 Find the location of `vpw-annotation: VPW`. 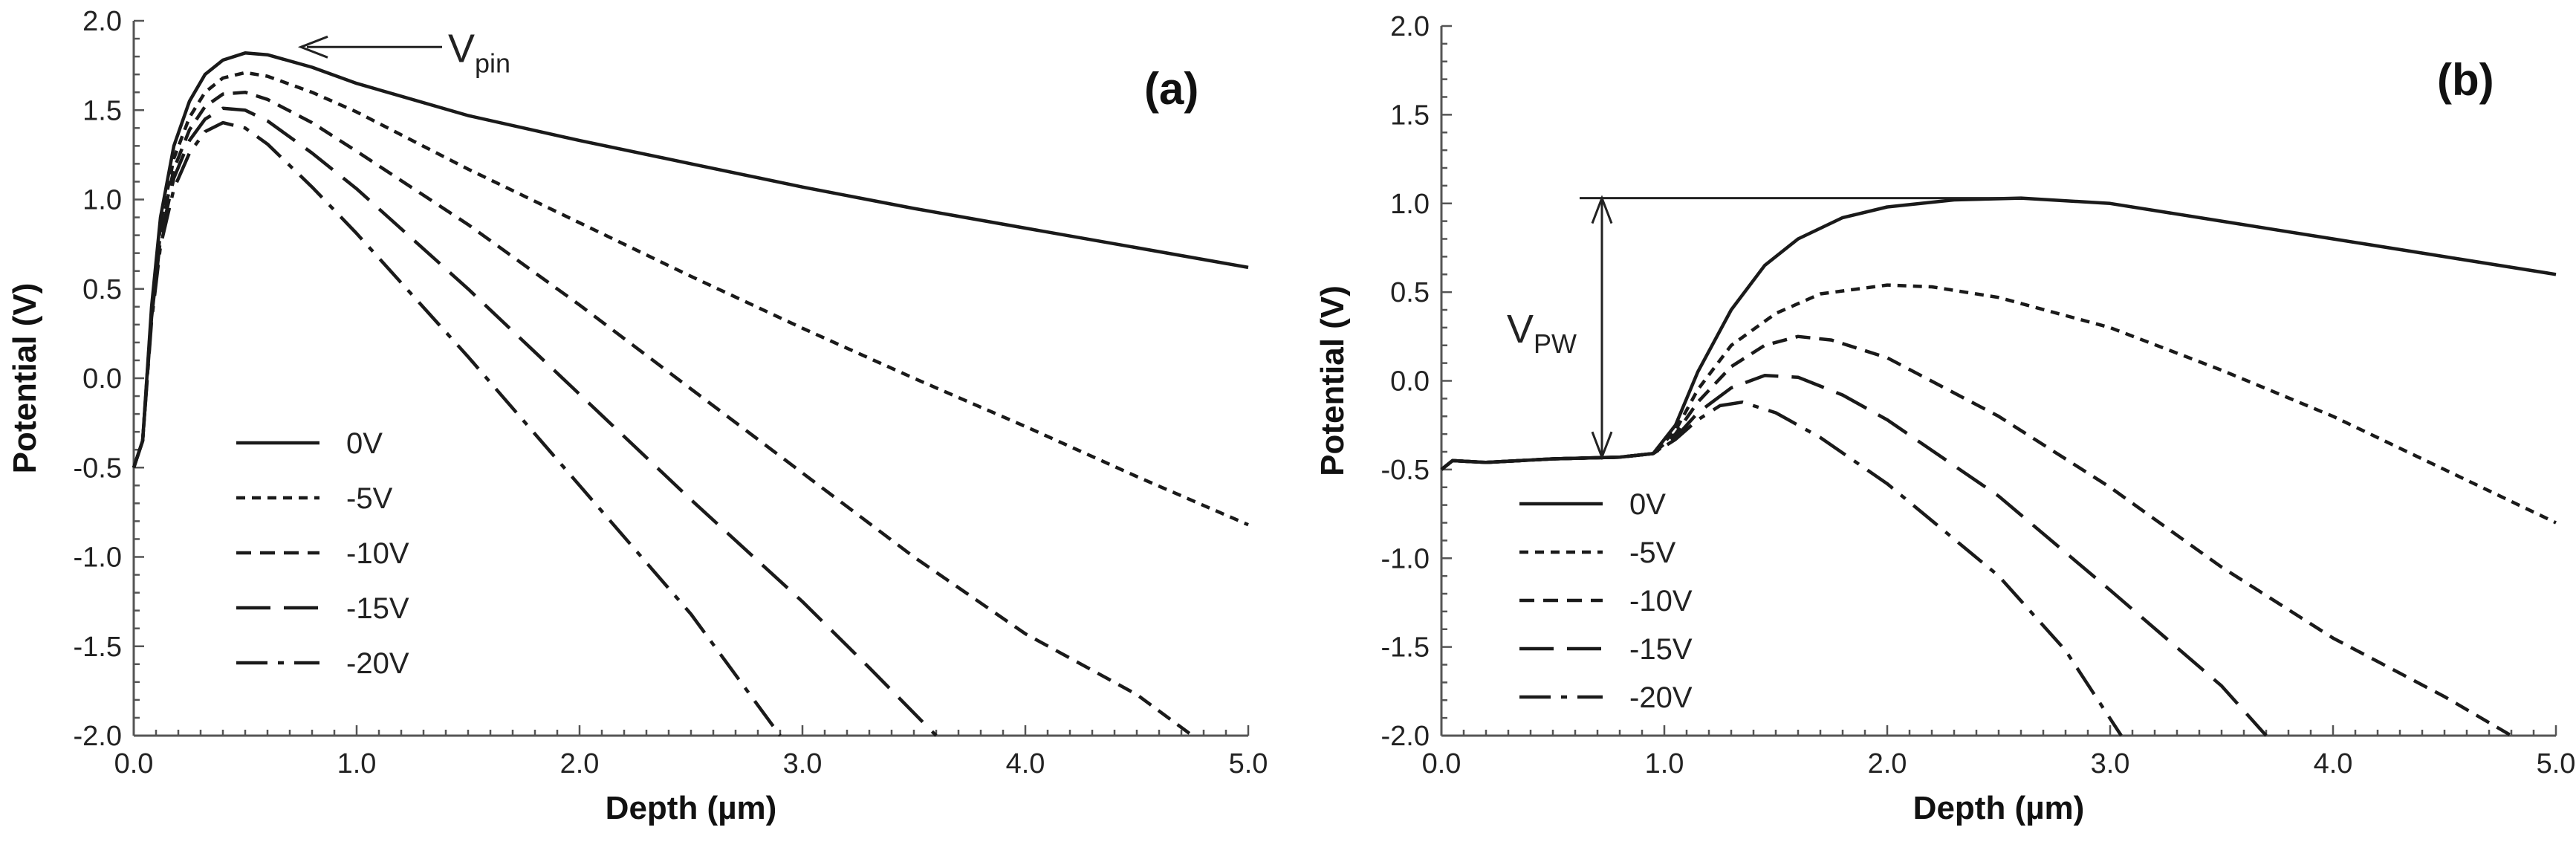

vpw-annotation: VPW is located at coordinates (1764, 328).